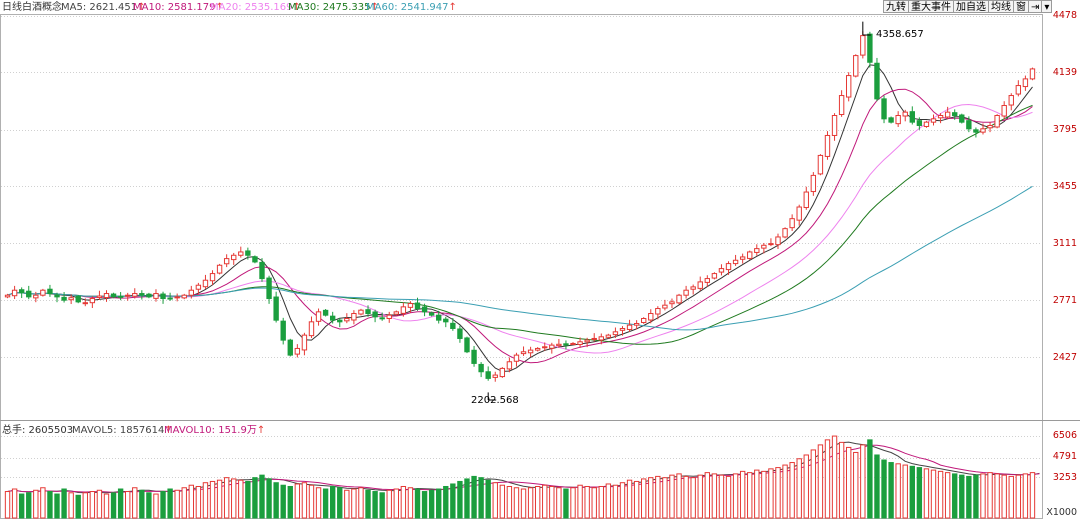 This screenshot has width=1080, height=520. What do you see at coordinates (1061, 512) in the screenshot?
I see `volume-unit: X1000` at bounding box center [1061, 512].